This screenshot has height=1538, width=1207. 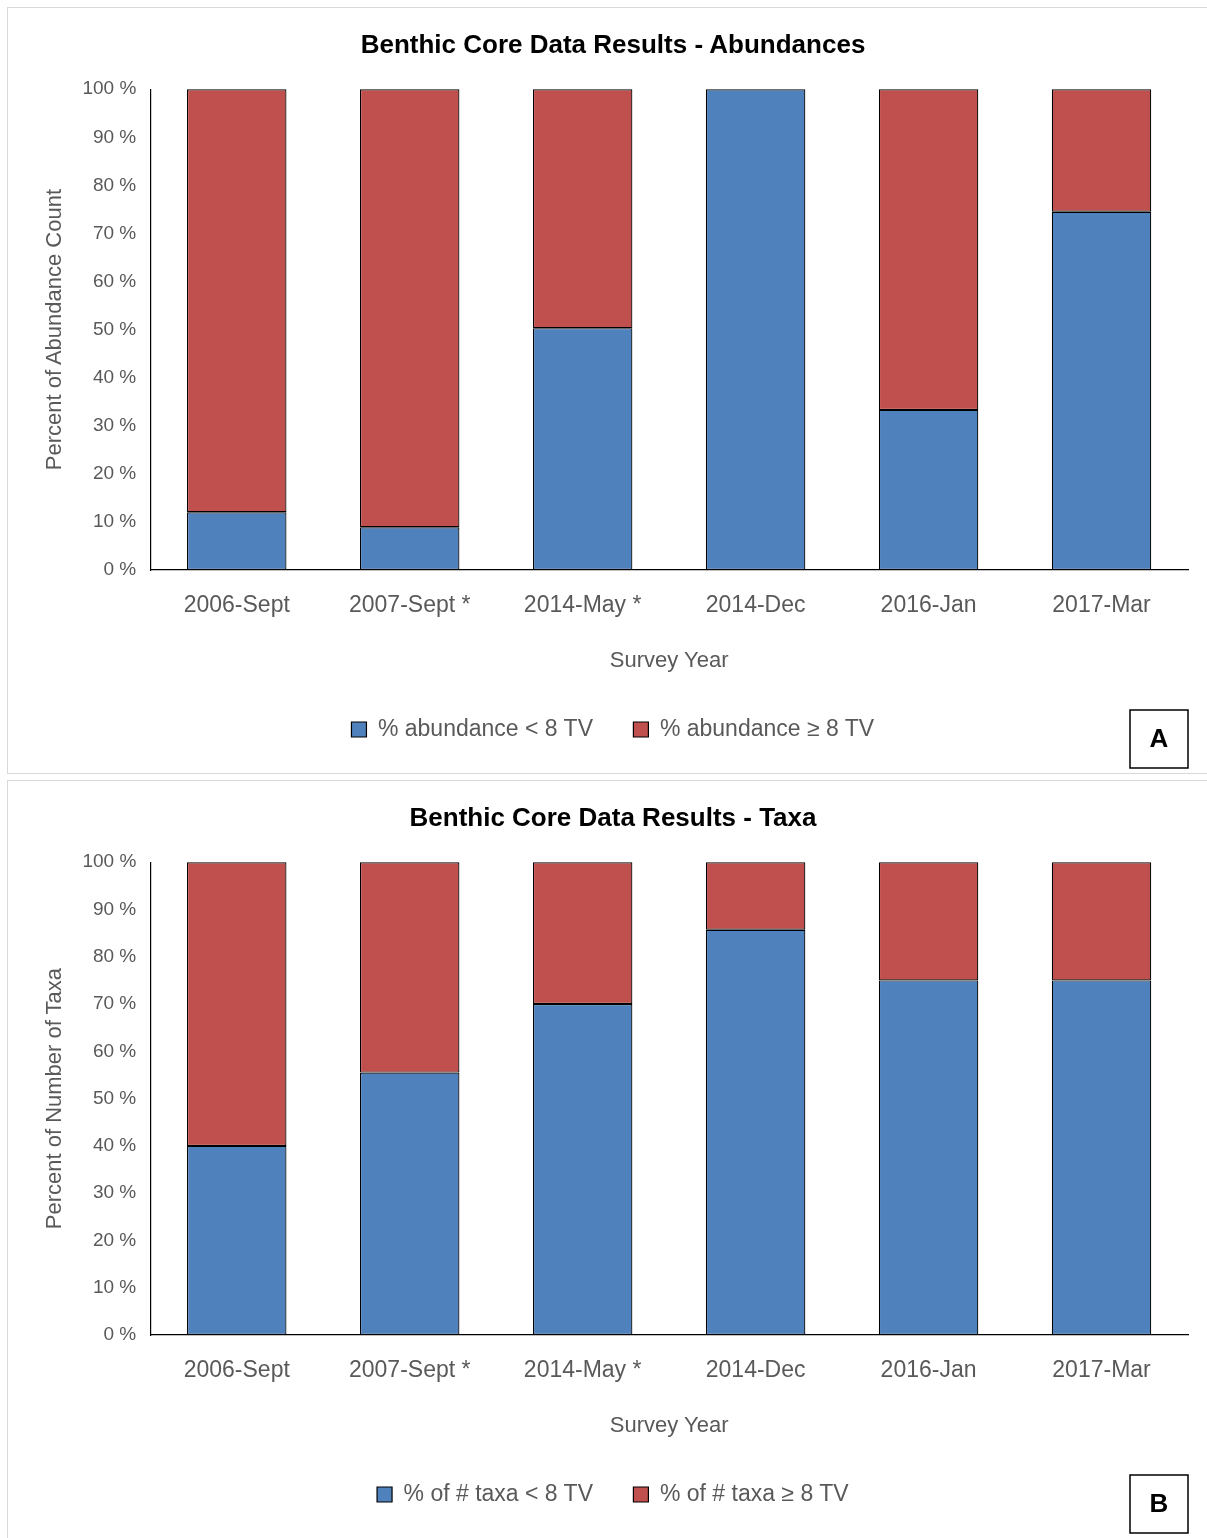 What do you see at coordinates (1159, 1503) in the screenshot?
I see `text: B` at bounding box center [1159, 1503].